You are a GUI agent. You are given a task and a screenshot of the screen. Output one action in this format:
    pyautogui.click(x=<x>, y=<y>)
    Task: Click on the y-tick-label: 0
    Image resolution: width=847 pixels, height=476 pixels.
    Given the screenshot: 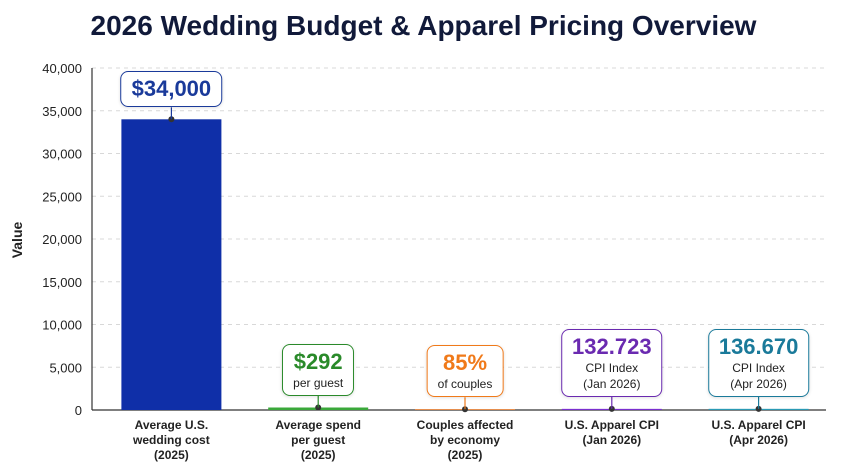 What is the action you would take?
    pyautogui.click(x=78, y=410)
    